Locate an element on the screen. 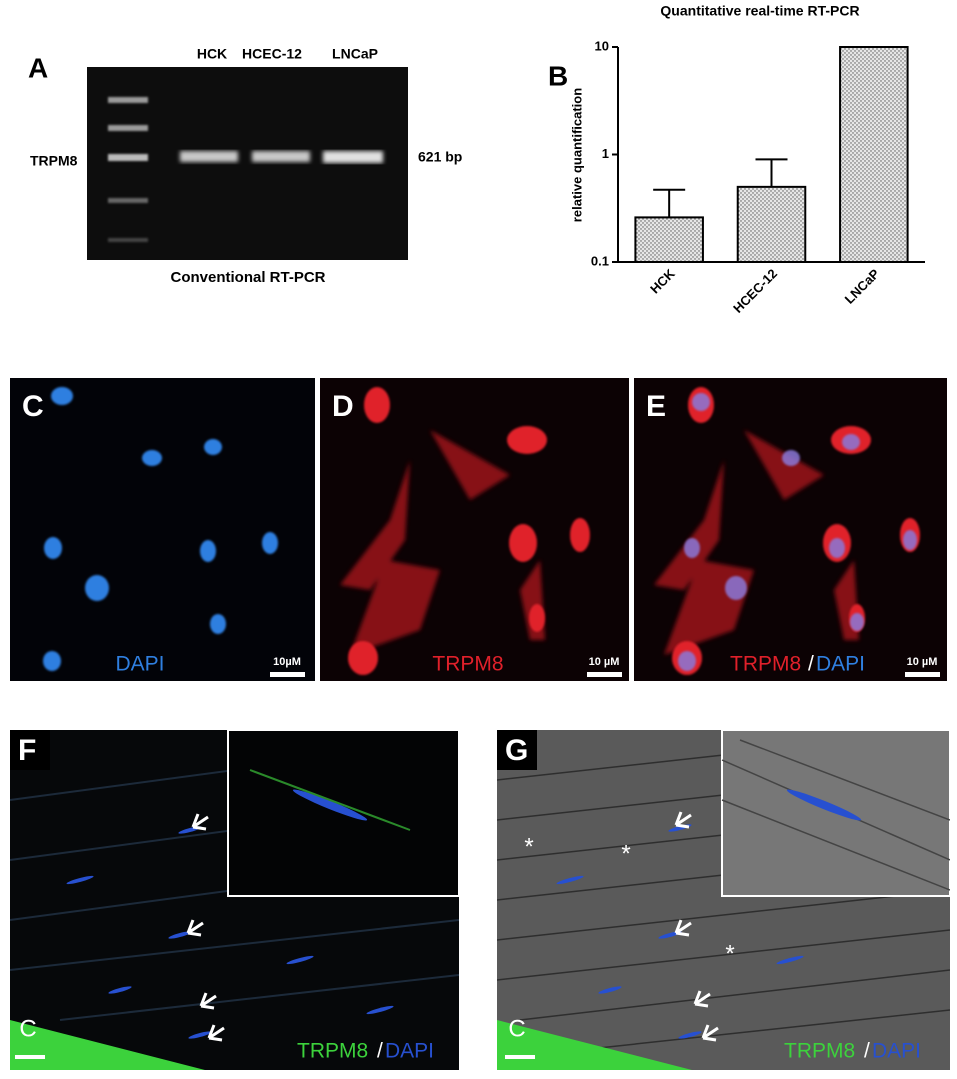 This screenshot has width=957, height=1079. panel-label: D is located at coordinates (343, 406).